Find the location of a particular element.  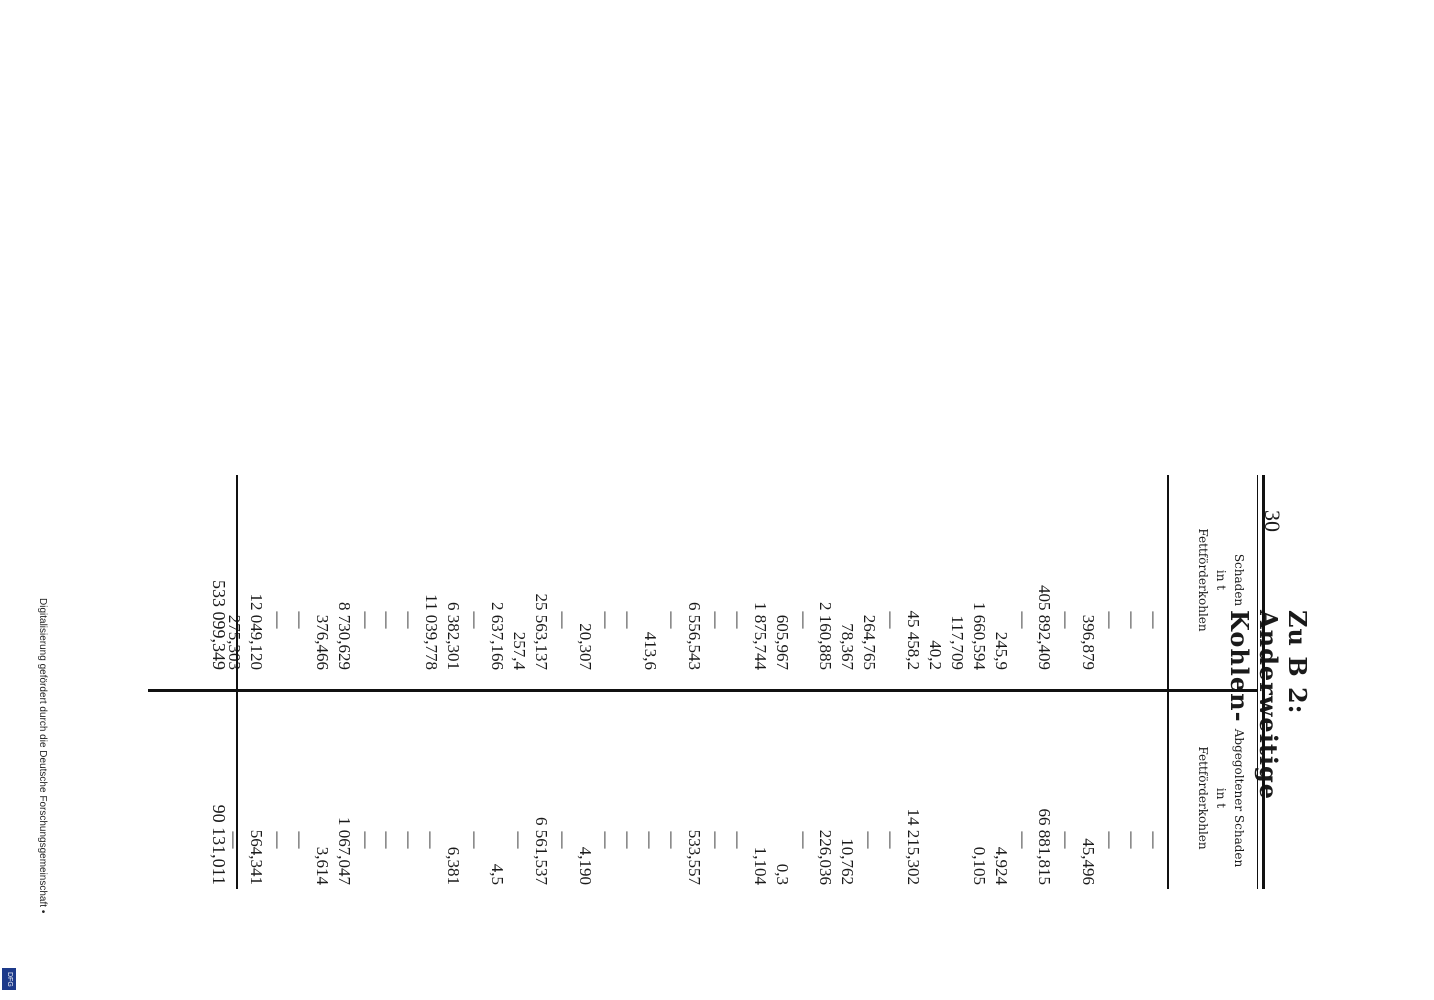

table-cell-value: 257,4 is located at coordinates (519, 650).